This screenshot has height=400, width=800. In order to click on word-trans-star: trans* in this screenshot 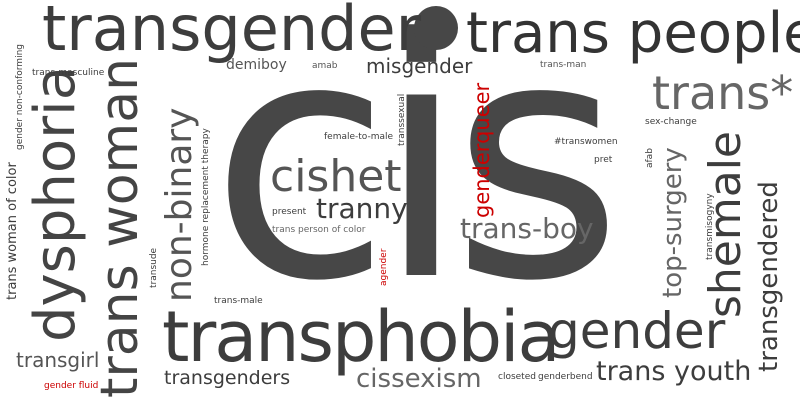, I will do `click(723, 93)`.